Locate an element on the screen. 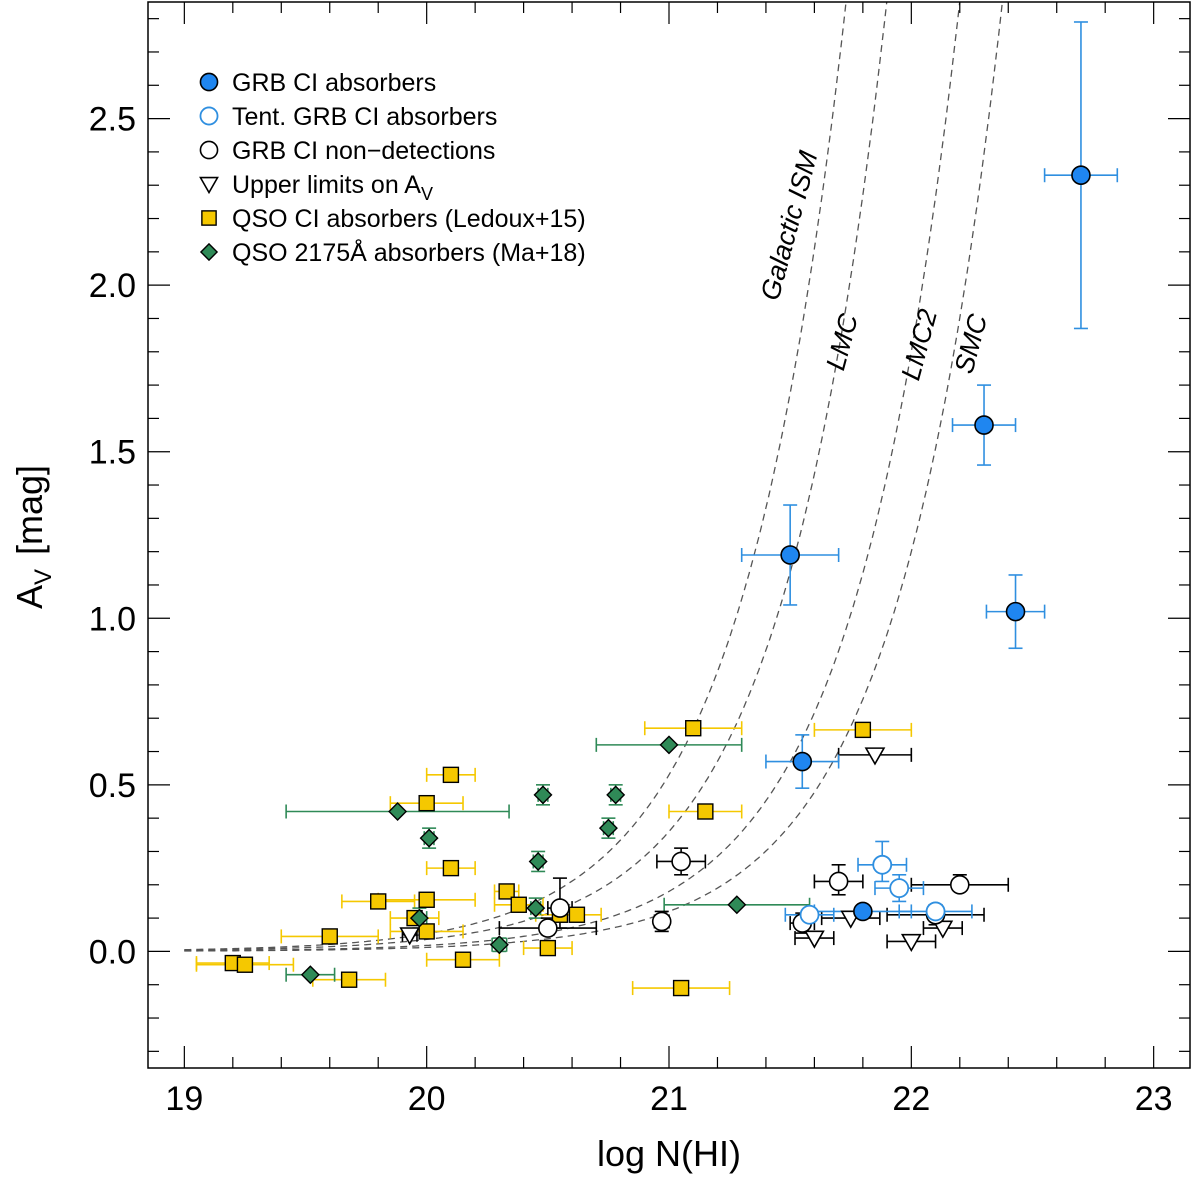  legend-label-sub: V is located at coordinates (427, 194).